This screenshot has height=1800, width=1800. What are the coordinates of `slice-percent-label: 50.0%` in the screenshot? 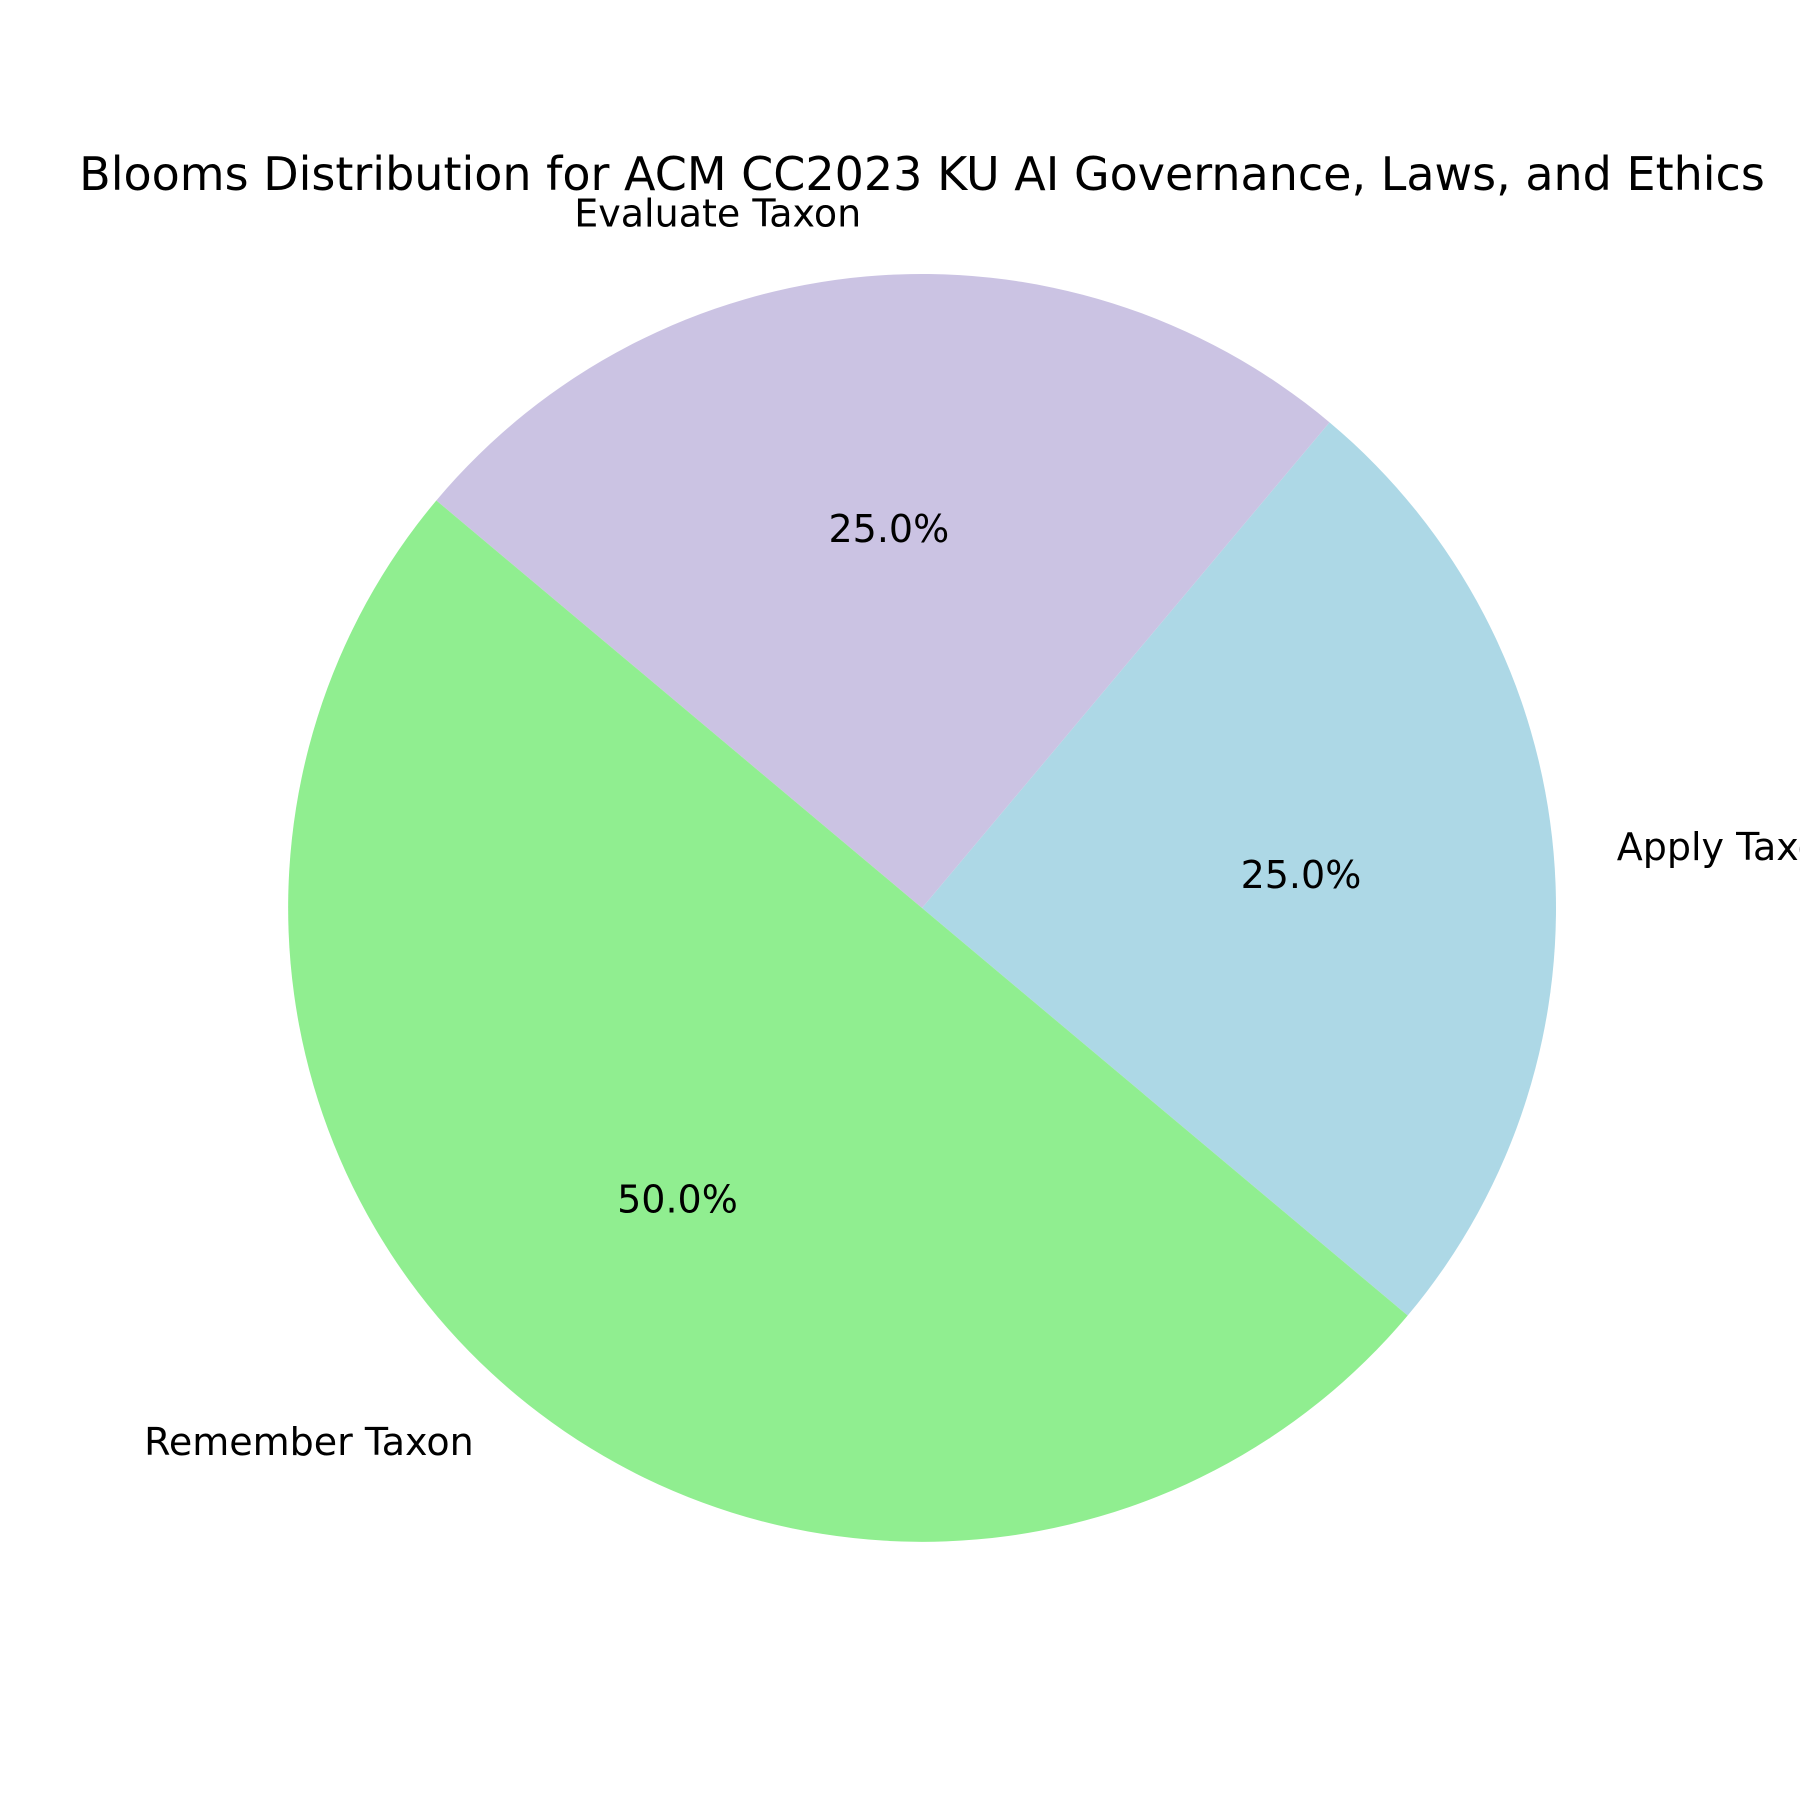 It's located at (677, 1199).